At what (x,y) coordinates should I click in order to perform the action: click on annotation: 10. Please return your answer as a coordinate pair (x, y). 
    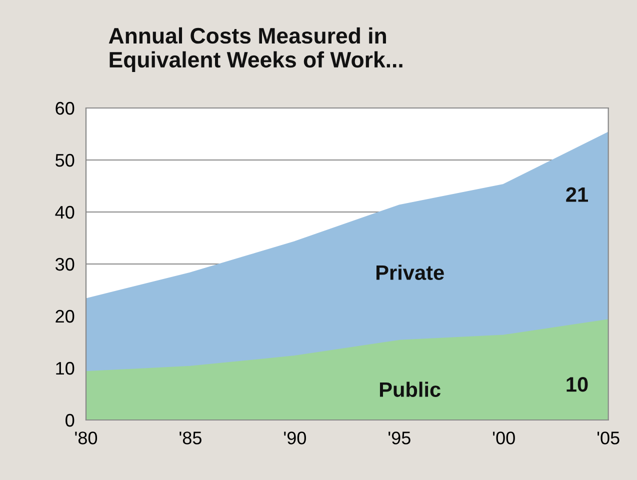
    Looking at the image, I should click on (577, 384).